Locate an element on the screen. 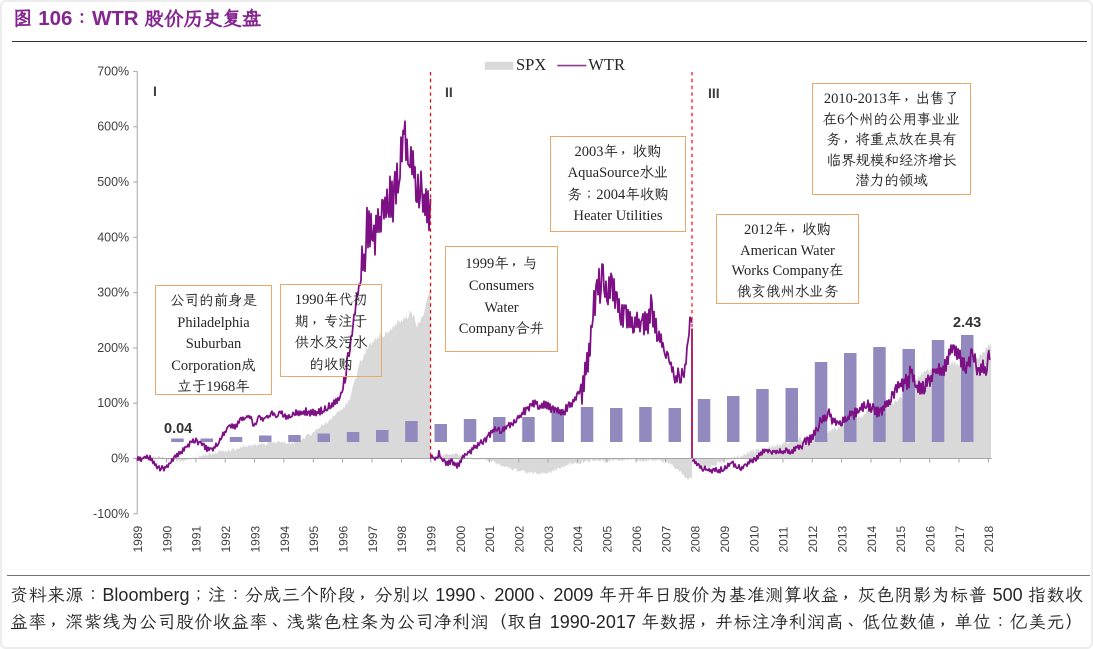 Image resolution: width=1093 pixels, height=649 pixels. svg-text: 600% is located at coordinates (113, 127).